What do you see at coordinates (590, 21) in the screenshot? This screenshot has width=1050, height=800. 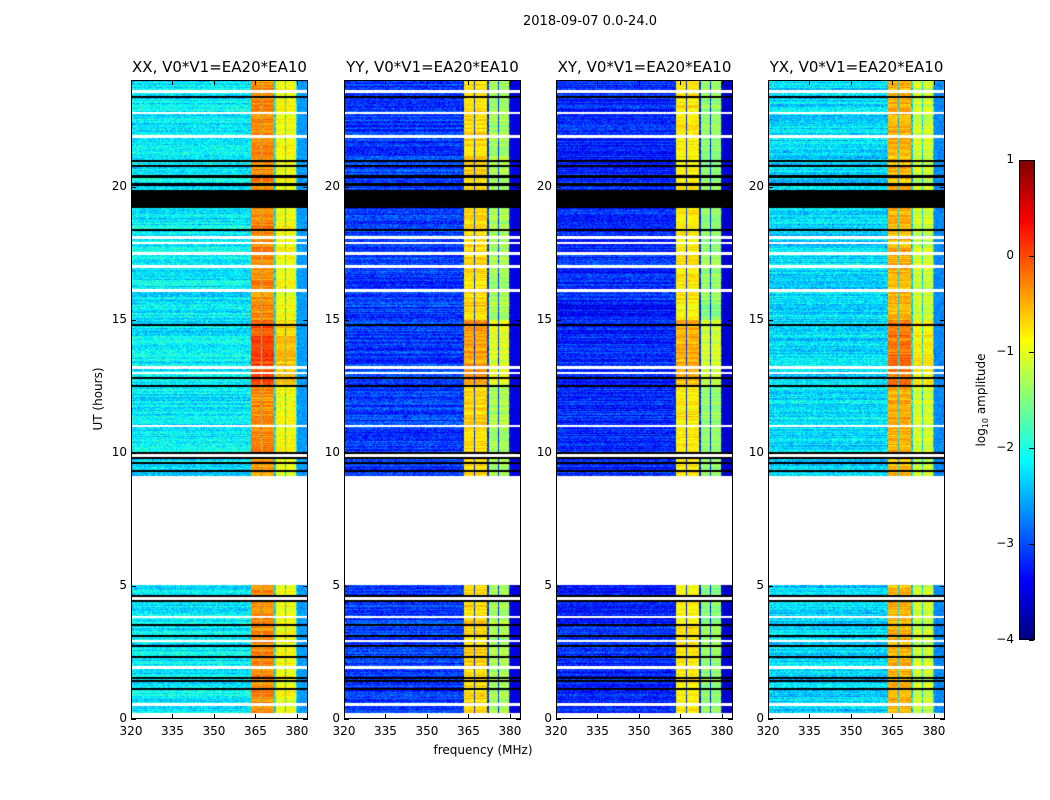 I see `figure-title: 2018-09-07 0.0-24.0` at bounding box center [590, 21].